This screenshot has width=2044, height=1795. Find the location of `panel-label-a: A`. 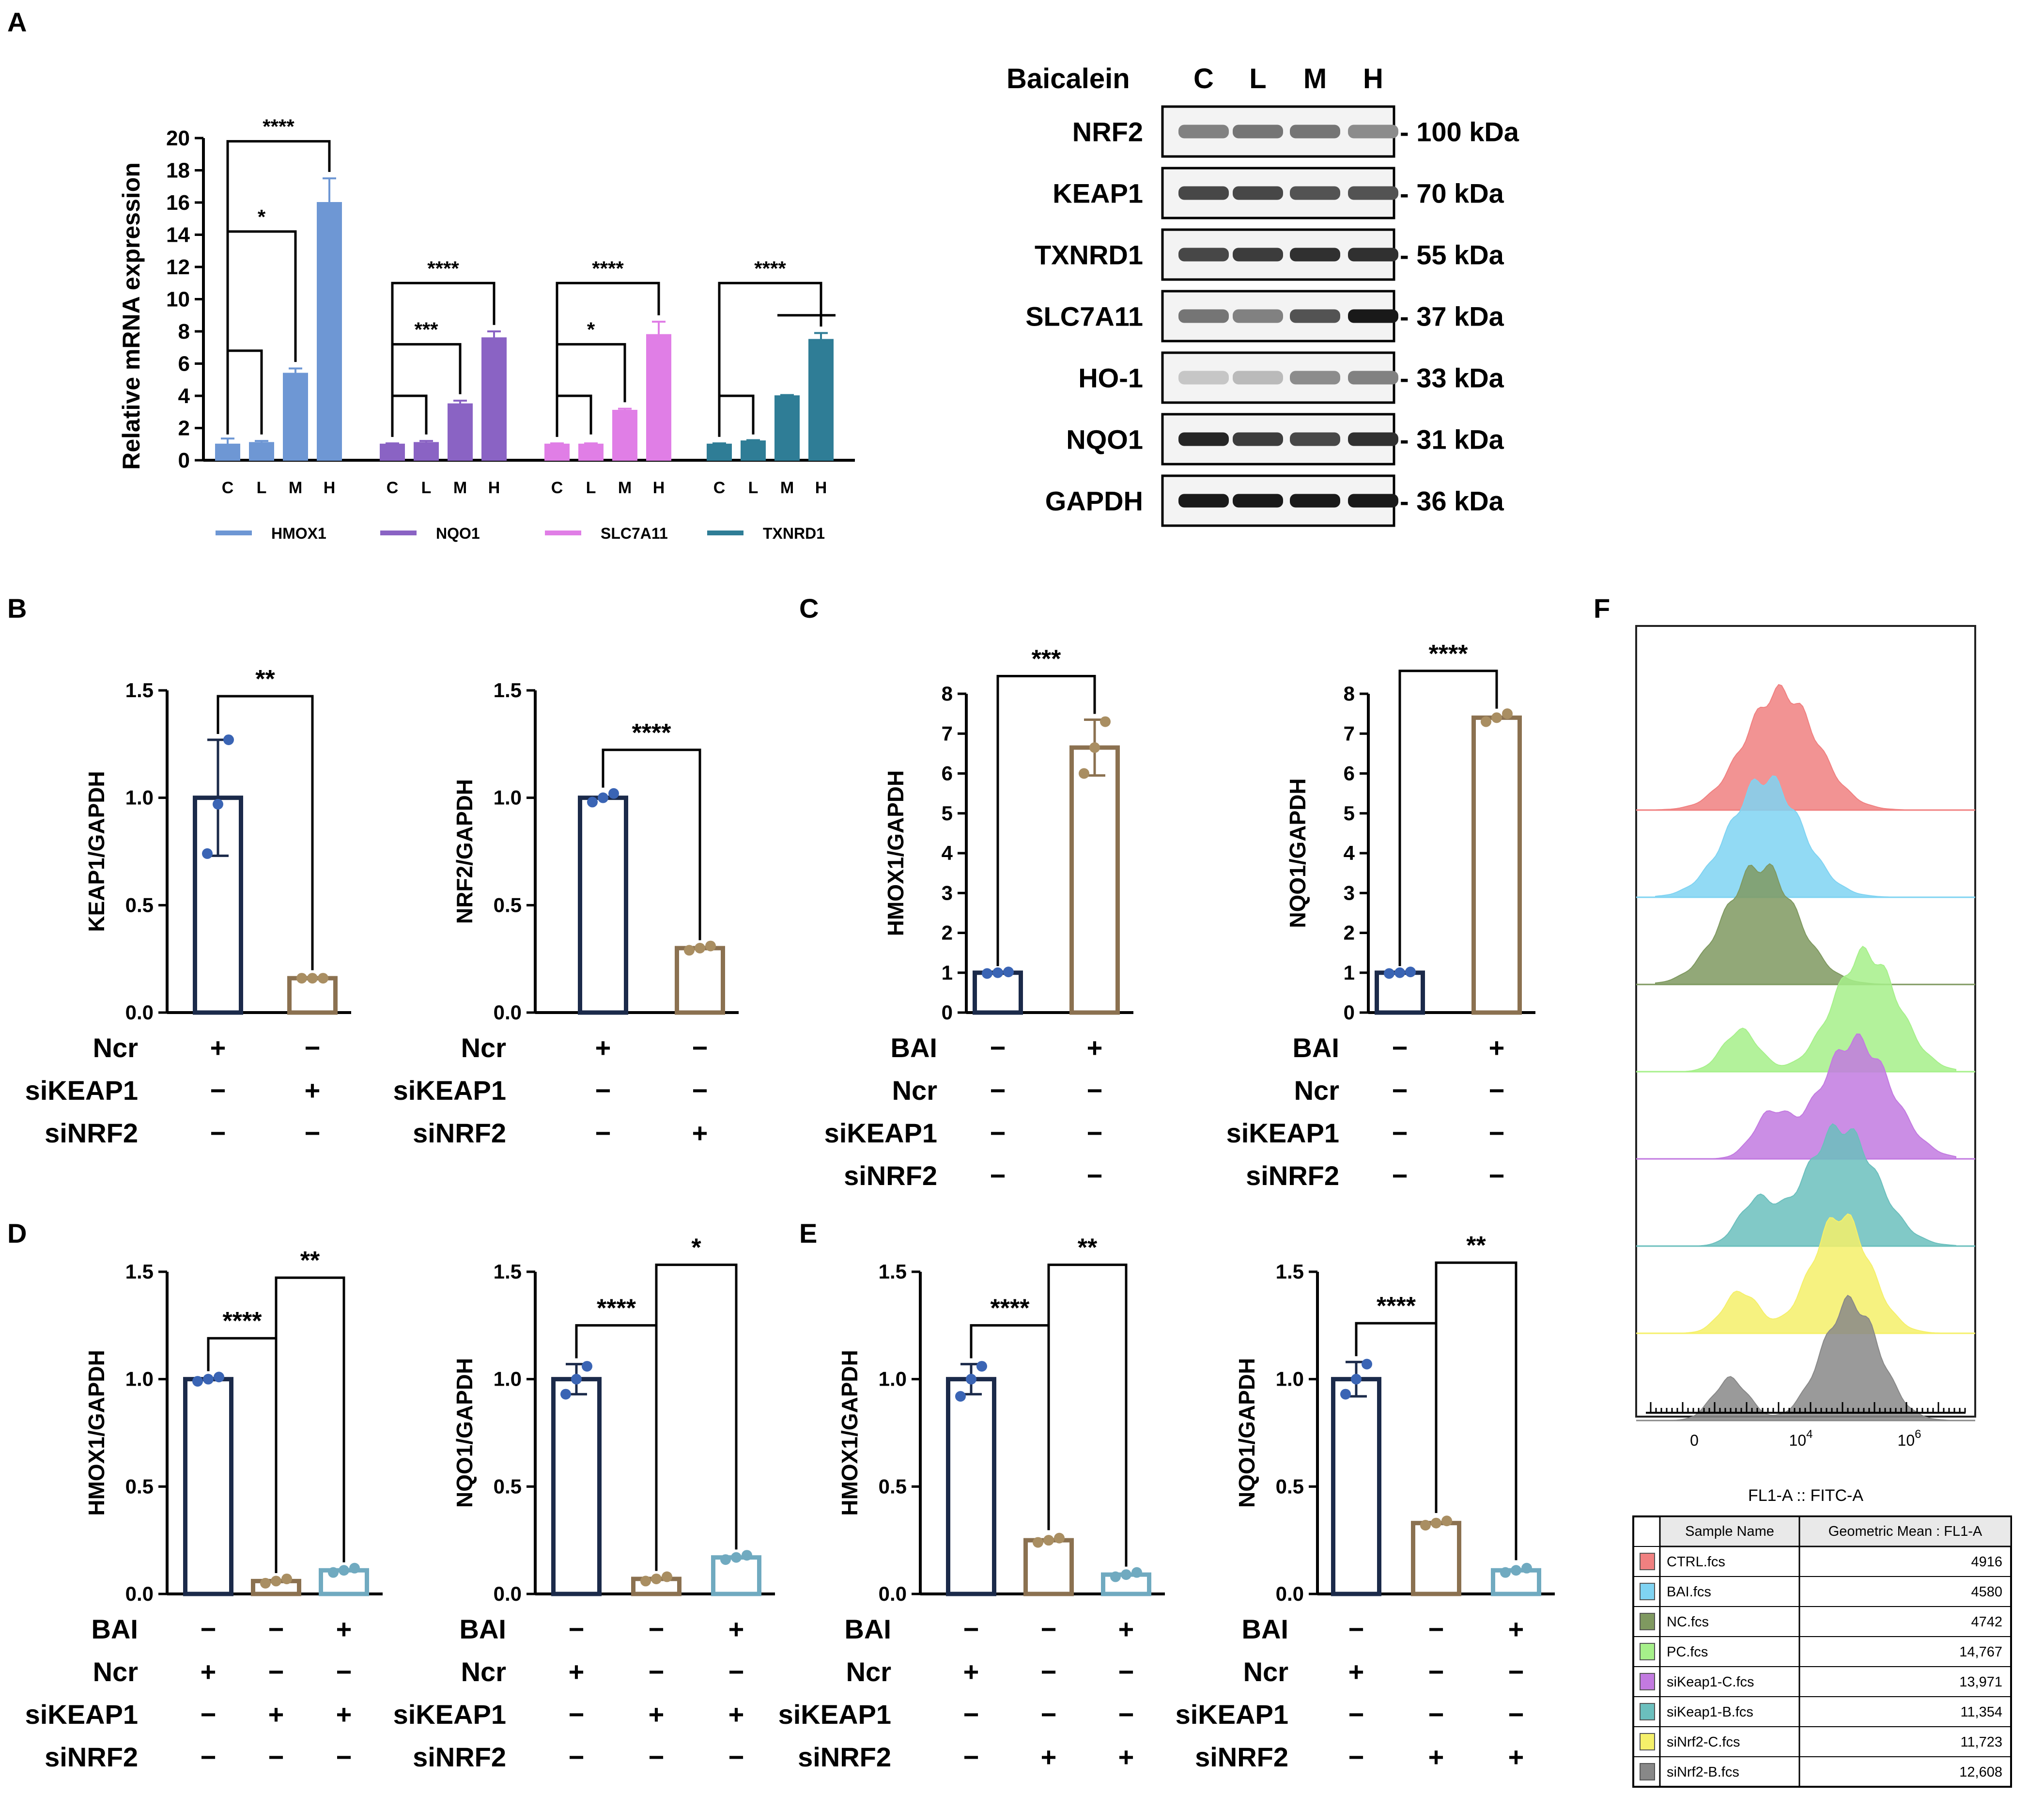

panel-label-a: A is located at coordinates (17, 22).